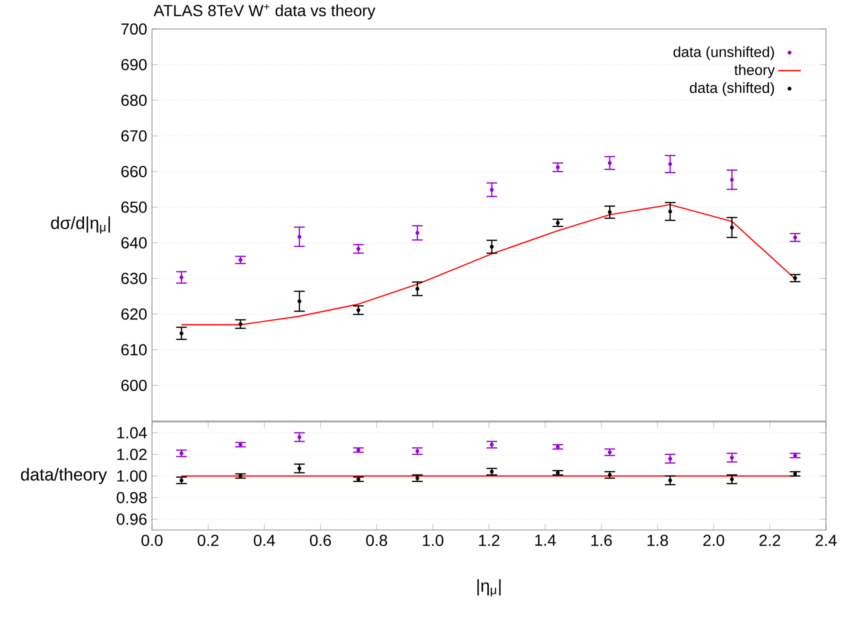 The image size is (841, 619). I want to click on y-tick-label: 610, so click(134, 350).